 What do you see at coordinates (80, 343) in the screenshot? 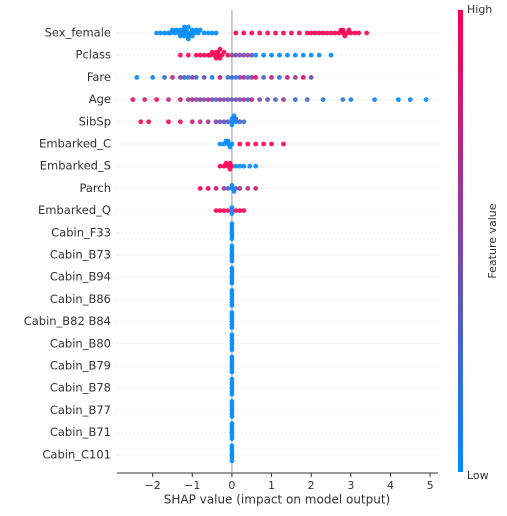
I see `y-tick-label: Cabin_B80` at bounding box center [80, 343].